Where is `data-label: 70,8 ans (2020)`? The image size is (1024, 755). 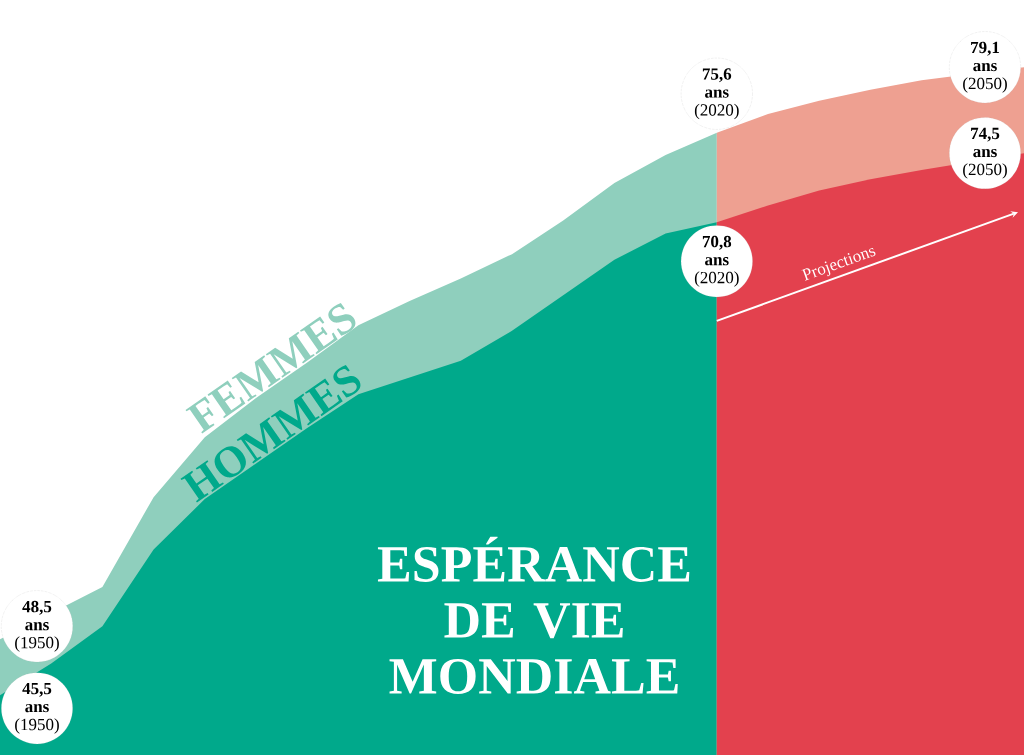 data-label: 70,8 ans (2020) is located at coordinates (716, 261).